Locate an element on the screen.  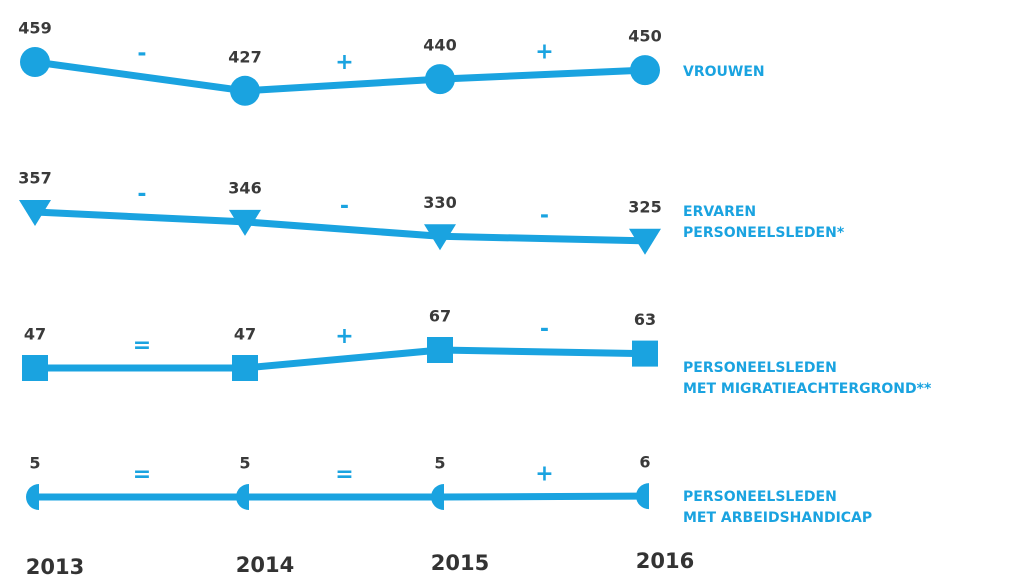
value-label: 357 is located at coordinates (34, 178).